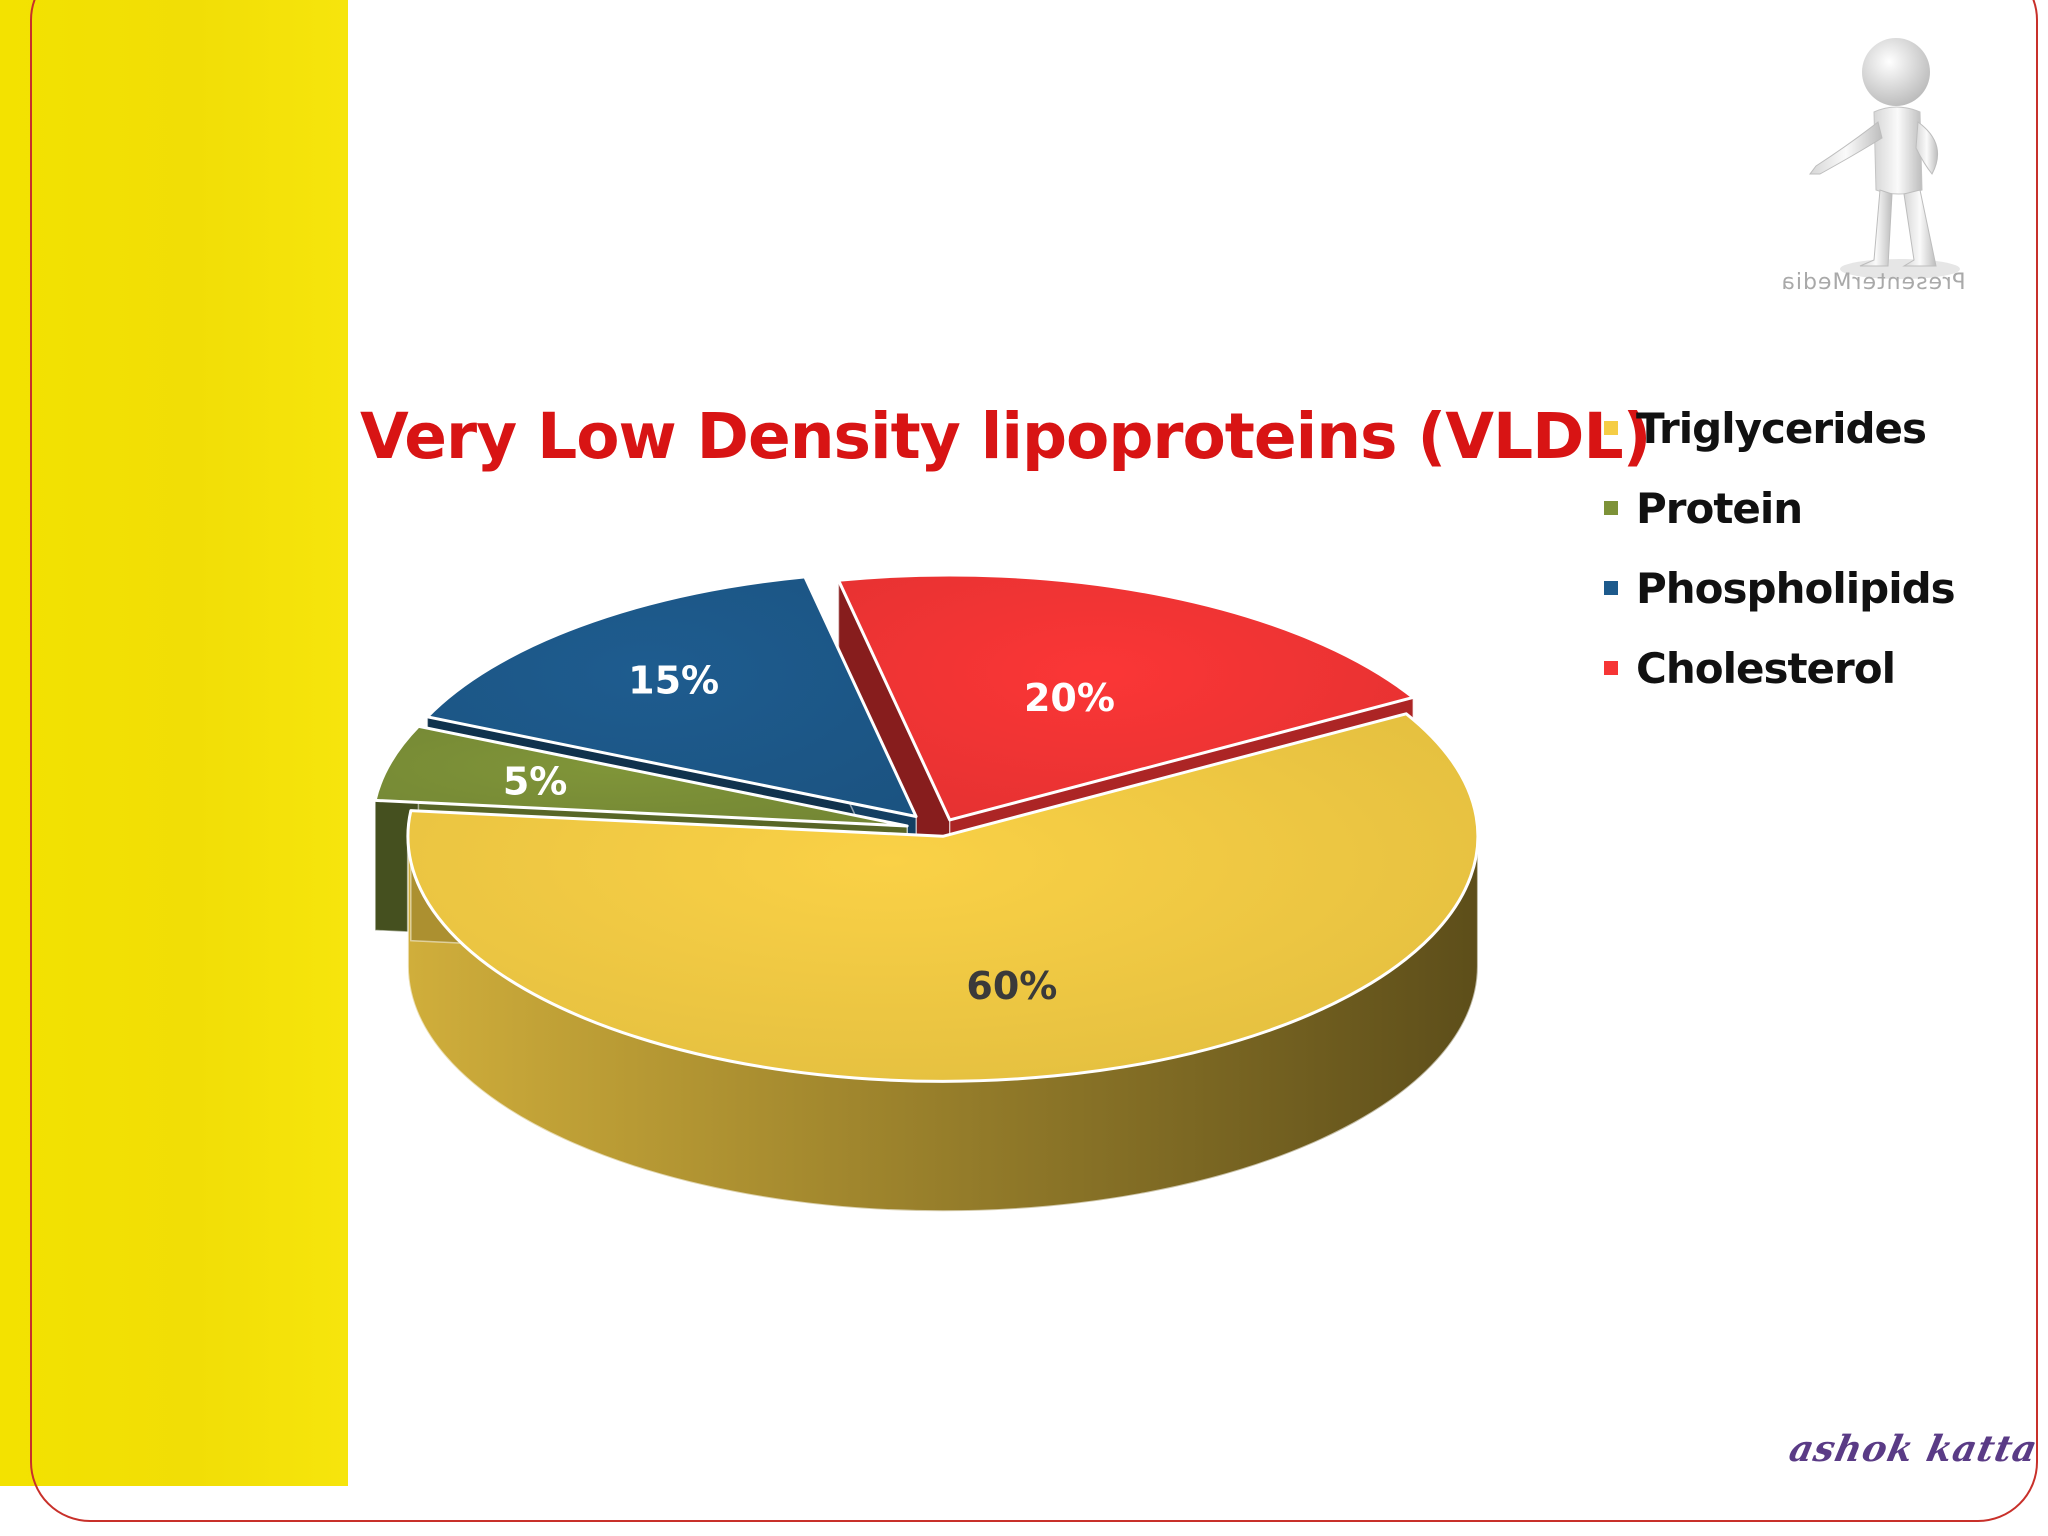  I want to click on chart-title: Very Low Density lipoproteins (VLDL), so click(1005, 436).